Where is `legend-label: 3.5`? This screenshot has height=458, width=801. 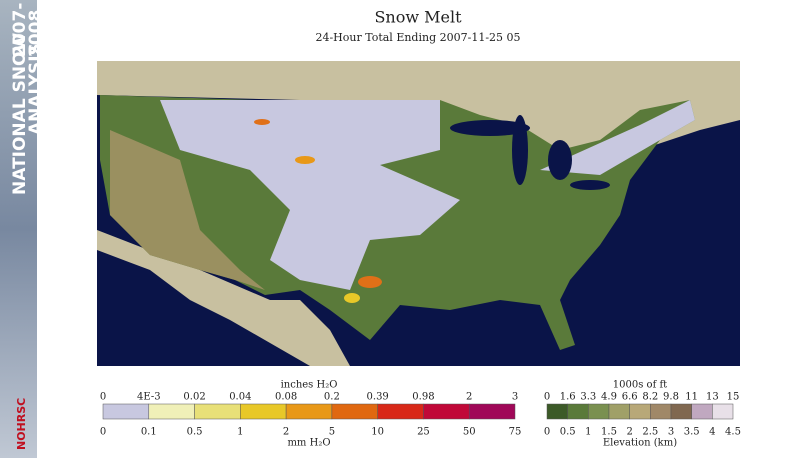
legend-label: 3.5 is located at coordinates (692, 432).